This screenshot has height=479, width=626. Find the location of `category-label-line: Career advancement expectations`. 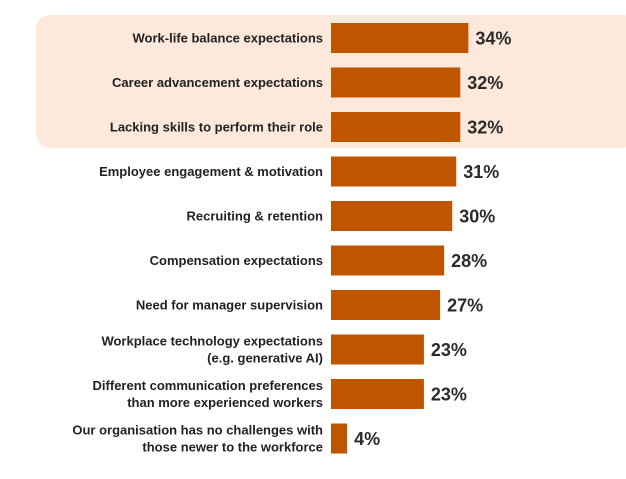

category-label-line: Career advancement expectations is located at coordinates (217, 82).